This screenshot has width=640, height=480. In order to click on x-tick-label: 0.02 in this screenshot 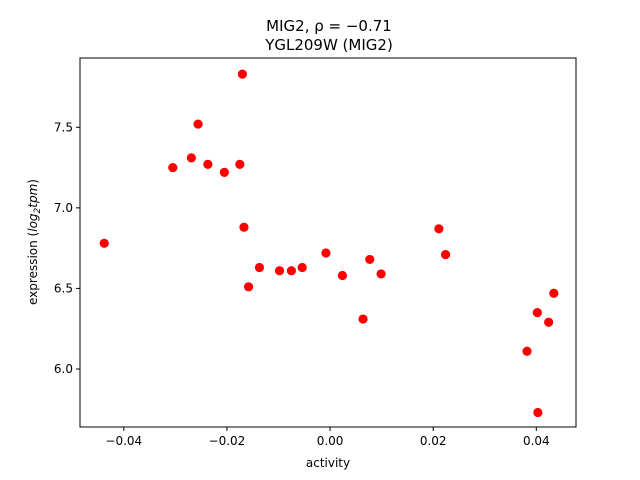, I will do `click(433, 441)`.